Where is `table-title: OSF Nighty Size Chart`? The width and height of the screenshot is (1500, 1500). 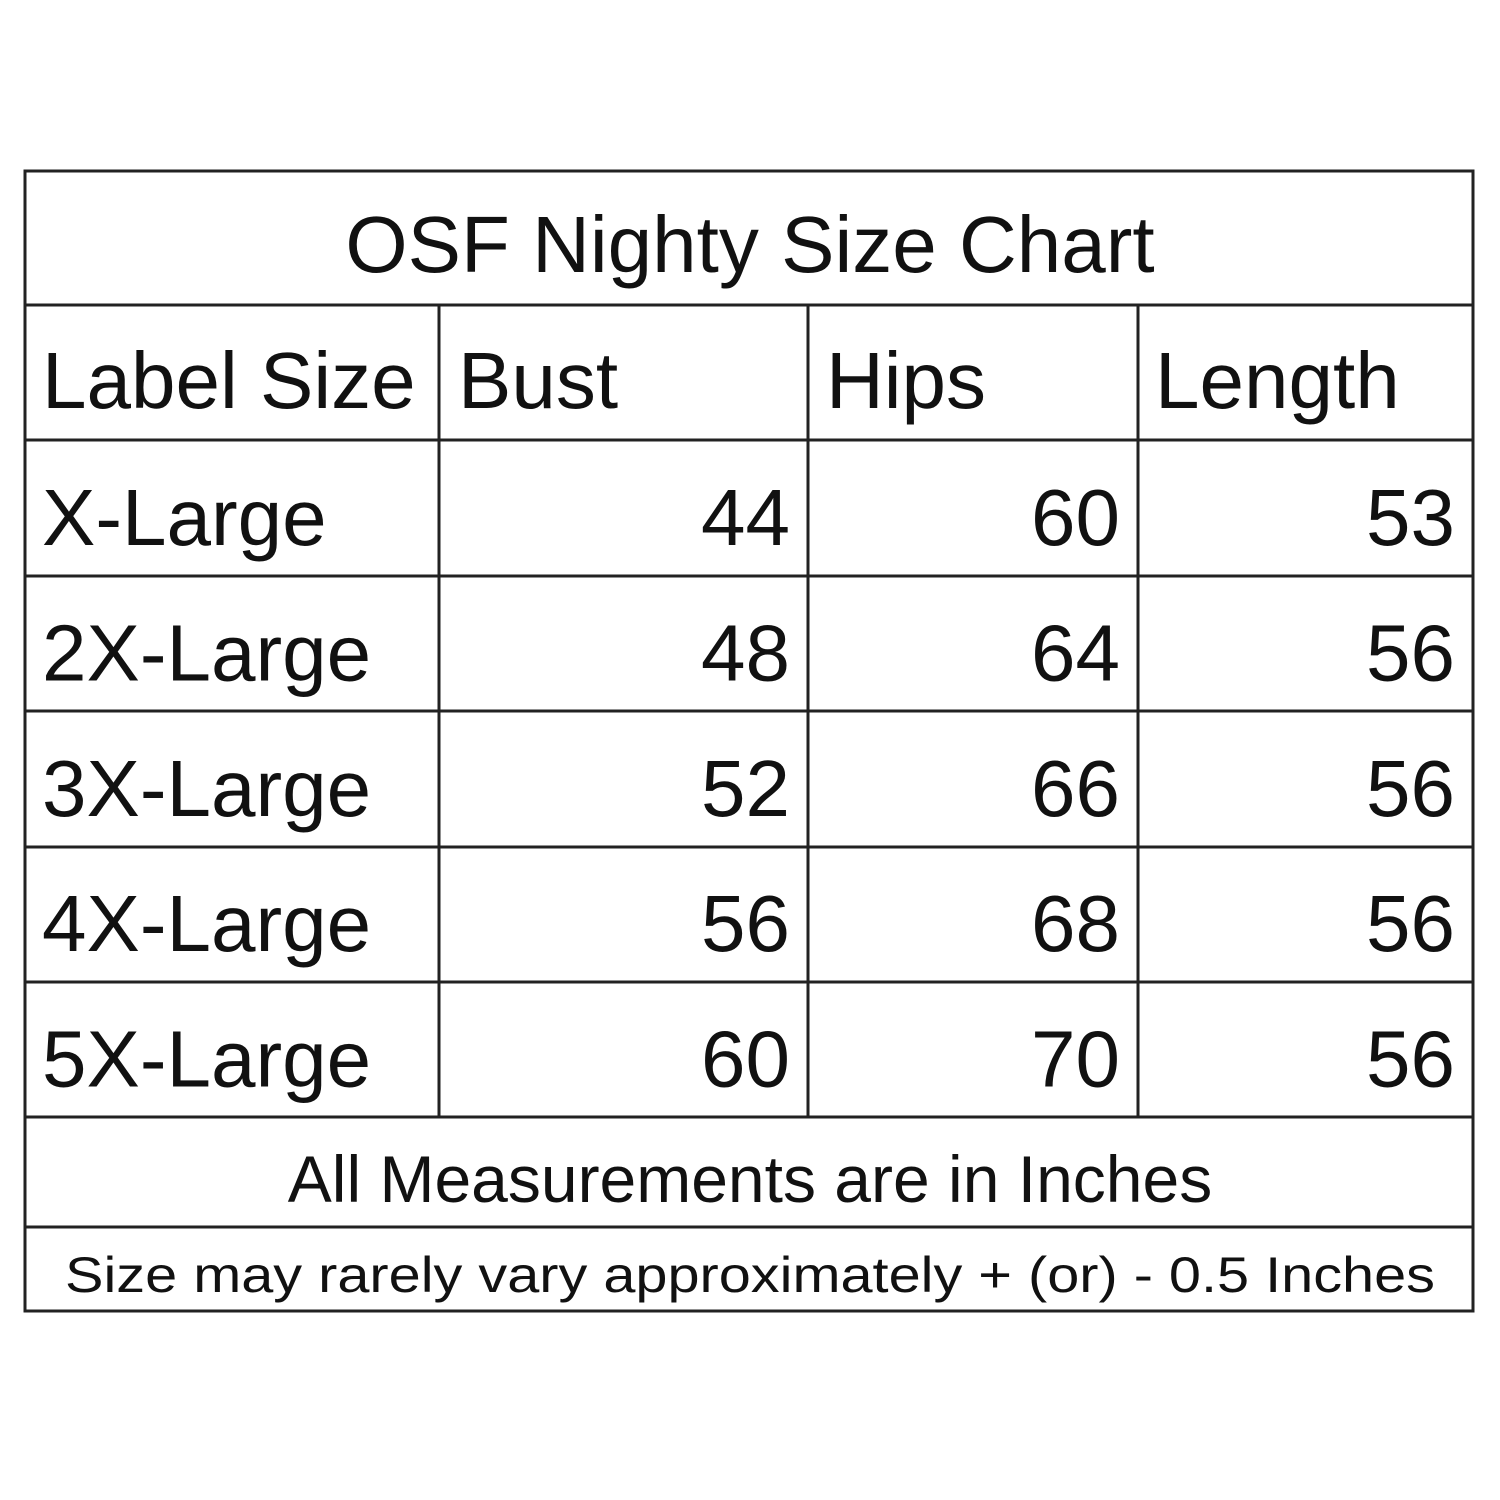
table-title: OSF Nighty Size Chart is located at coordinates (749, 244).